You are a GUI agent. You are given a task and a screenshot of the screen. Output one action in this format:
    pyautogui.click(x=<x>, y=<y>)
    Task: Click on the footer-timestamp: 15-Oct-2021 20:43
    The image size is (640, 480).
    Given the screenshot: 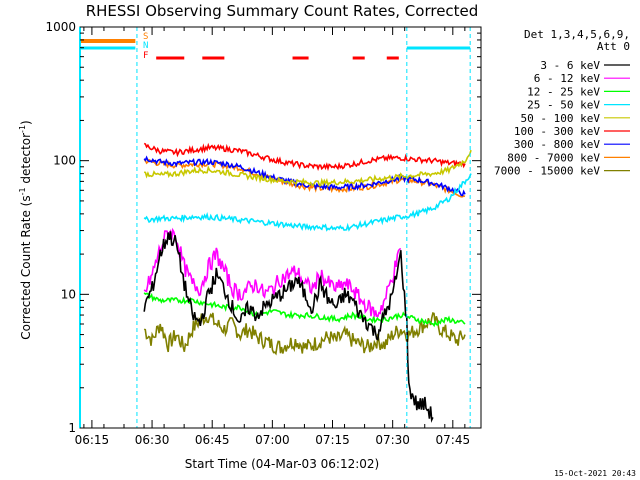 What is the action you would take?
    pyautogui.click(x=595, y=473)
    